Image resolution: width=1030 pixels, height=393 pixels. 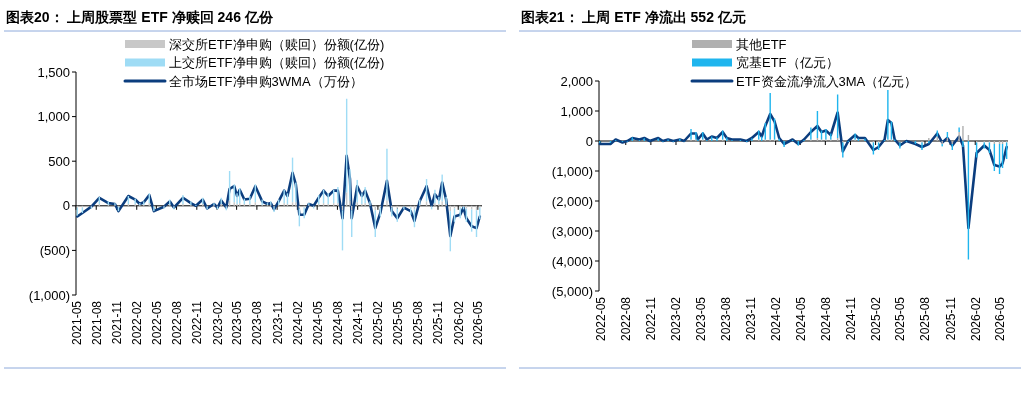 What do you see at coordinates (140, 17) in the screenshot?
I see `chart-title: 图表20： 上周股票型 ETF 净赎回 246 亿份` at bounding box center [140, 17].